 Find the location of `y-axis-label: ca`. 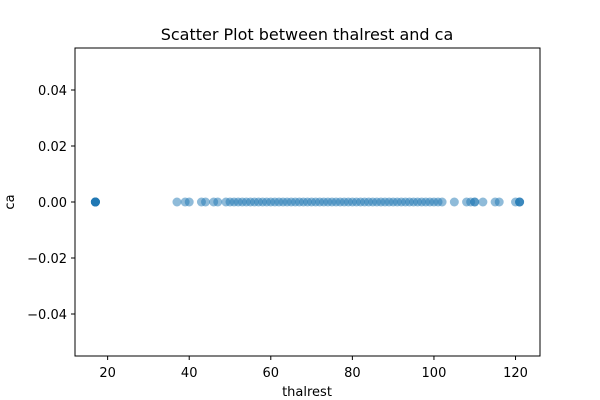

y-axis-label: ca is located at coordinates (10, 201).